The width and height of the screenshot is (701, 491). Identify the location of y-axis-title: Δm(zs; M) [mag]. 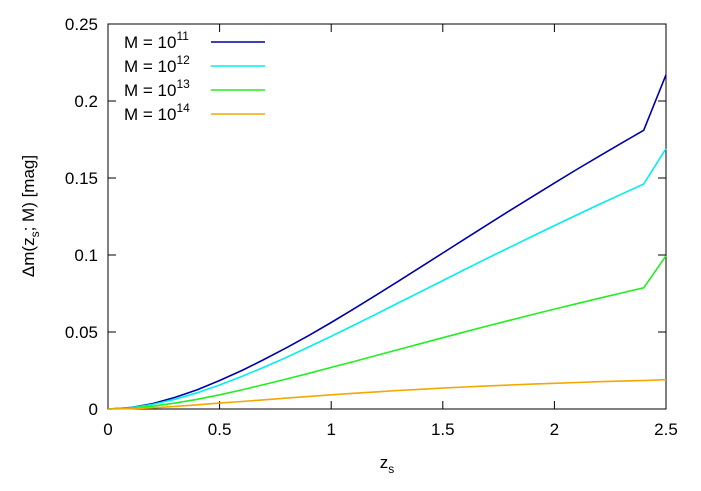
(30, 216).